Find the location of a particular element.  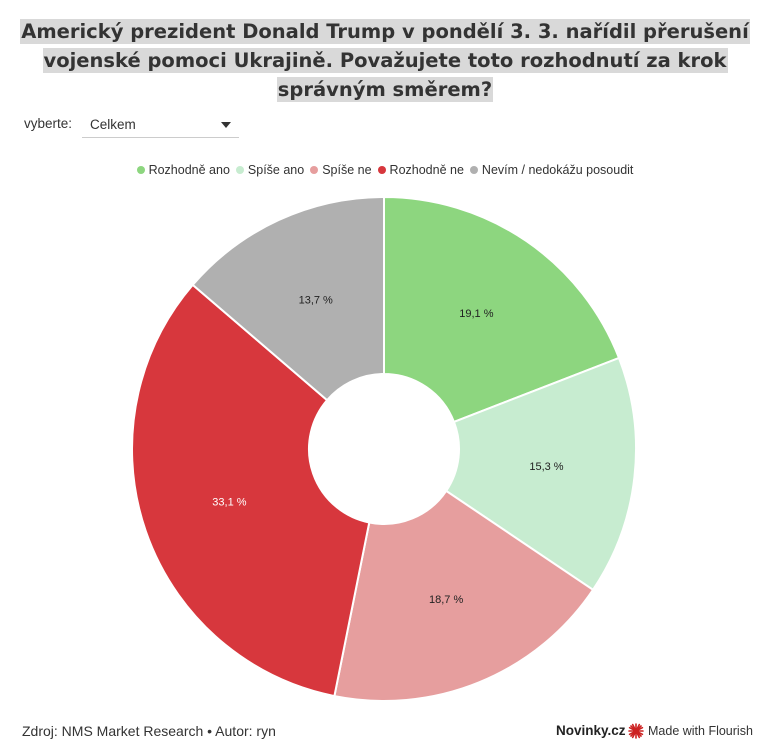

filter-label: vyberte: is located at coordinates (48, 123).